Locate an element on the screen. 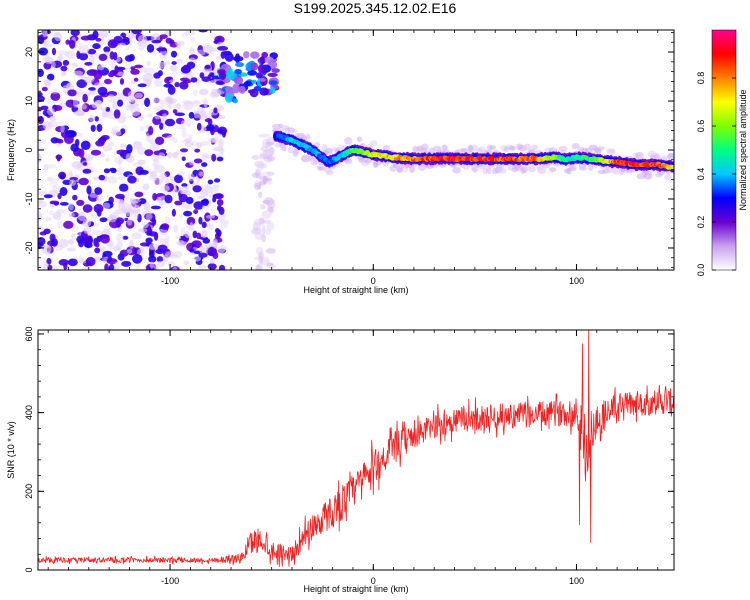  x-tick-label: -100 is located at coordinates (170, 581).